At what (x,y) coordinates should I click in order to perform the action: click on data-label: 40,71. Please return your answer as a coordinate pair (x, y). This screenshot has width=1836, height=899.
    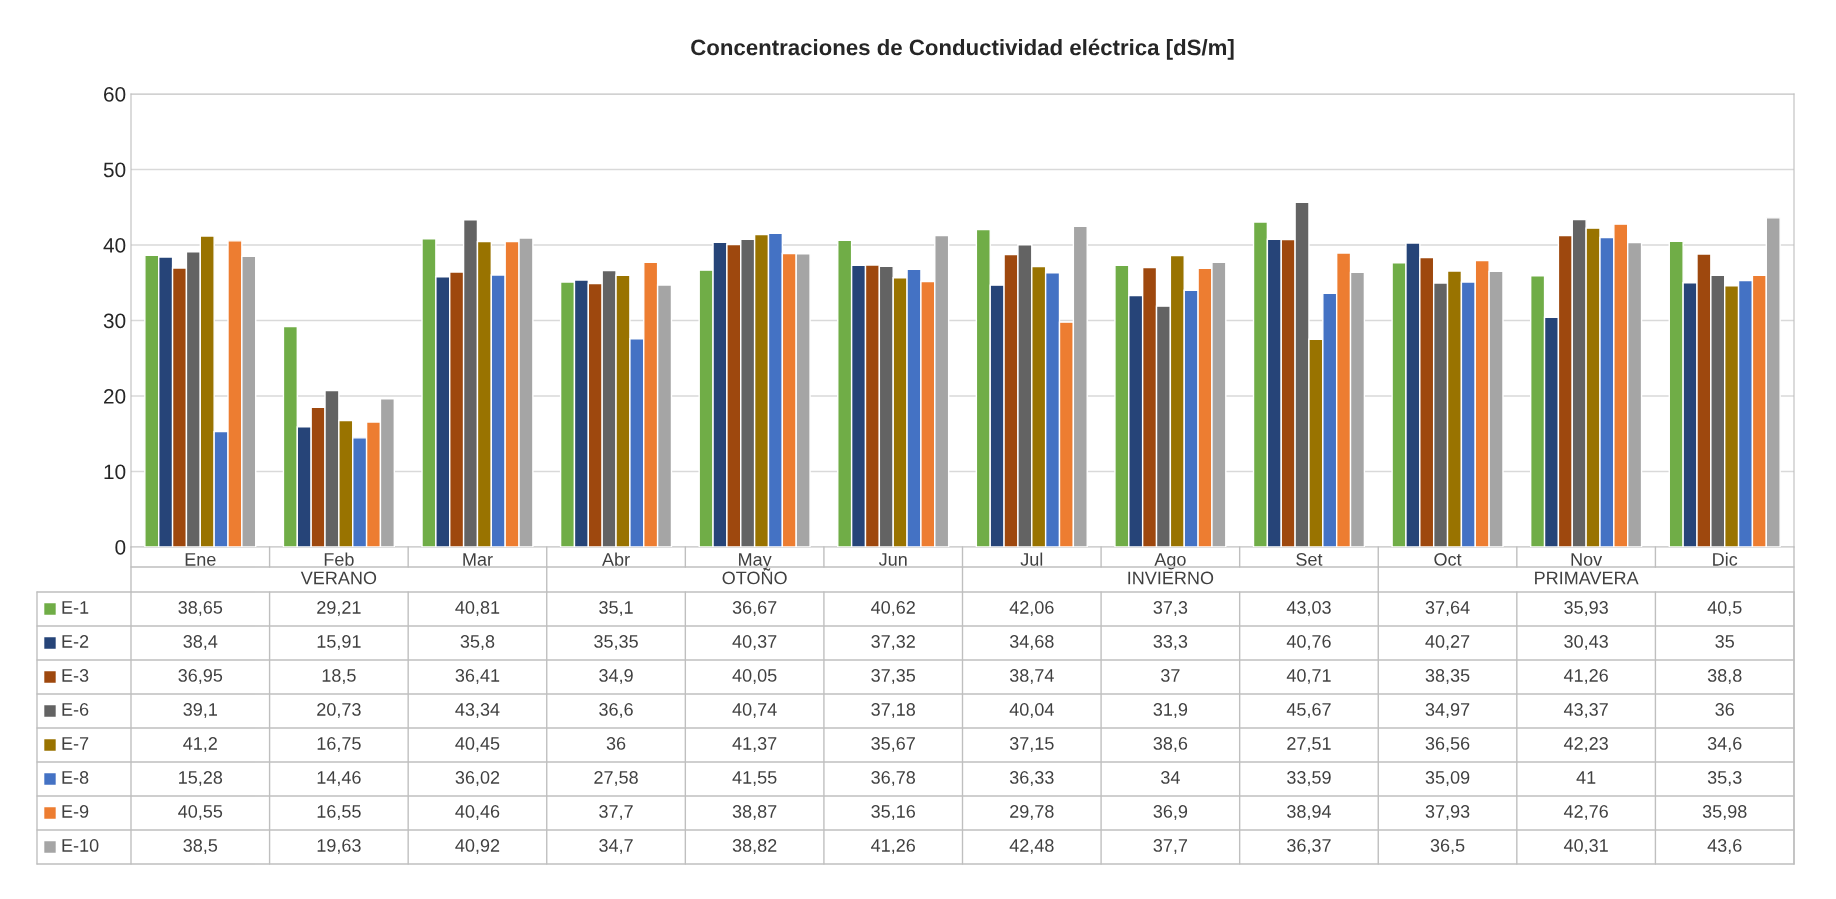
    Looking at the image, I should click on (1308, 676).